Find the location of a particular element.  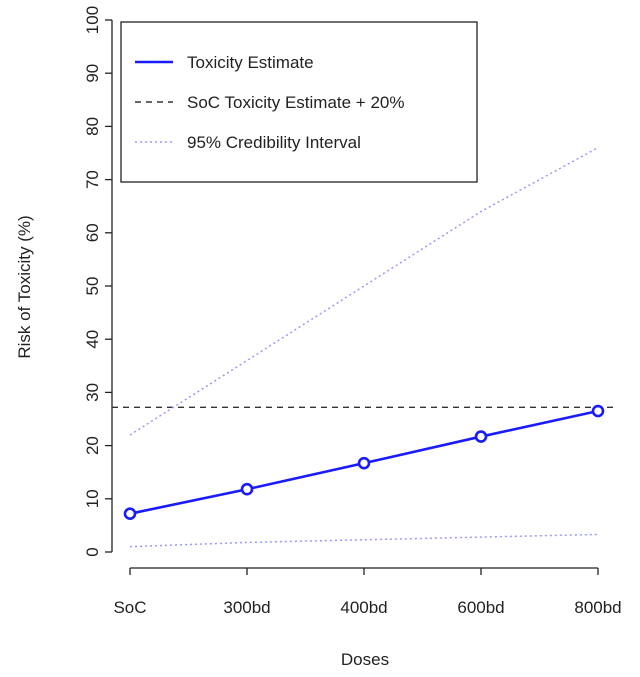

legend-box is located at coordinates (299, 102).